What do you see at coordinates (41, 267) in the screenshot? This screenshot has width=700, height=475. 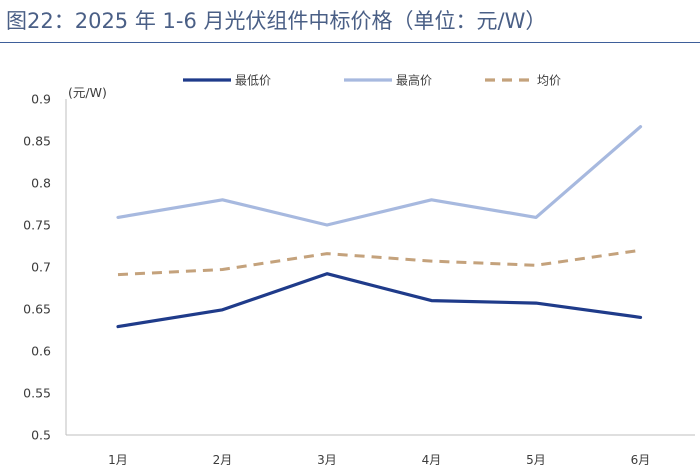 I see `y-tick-label: 0.7` at bounding box center [41, 267].